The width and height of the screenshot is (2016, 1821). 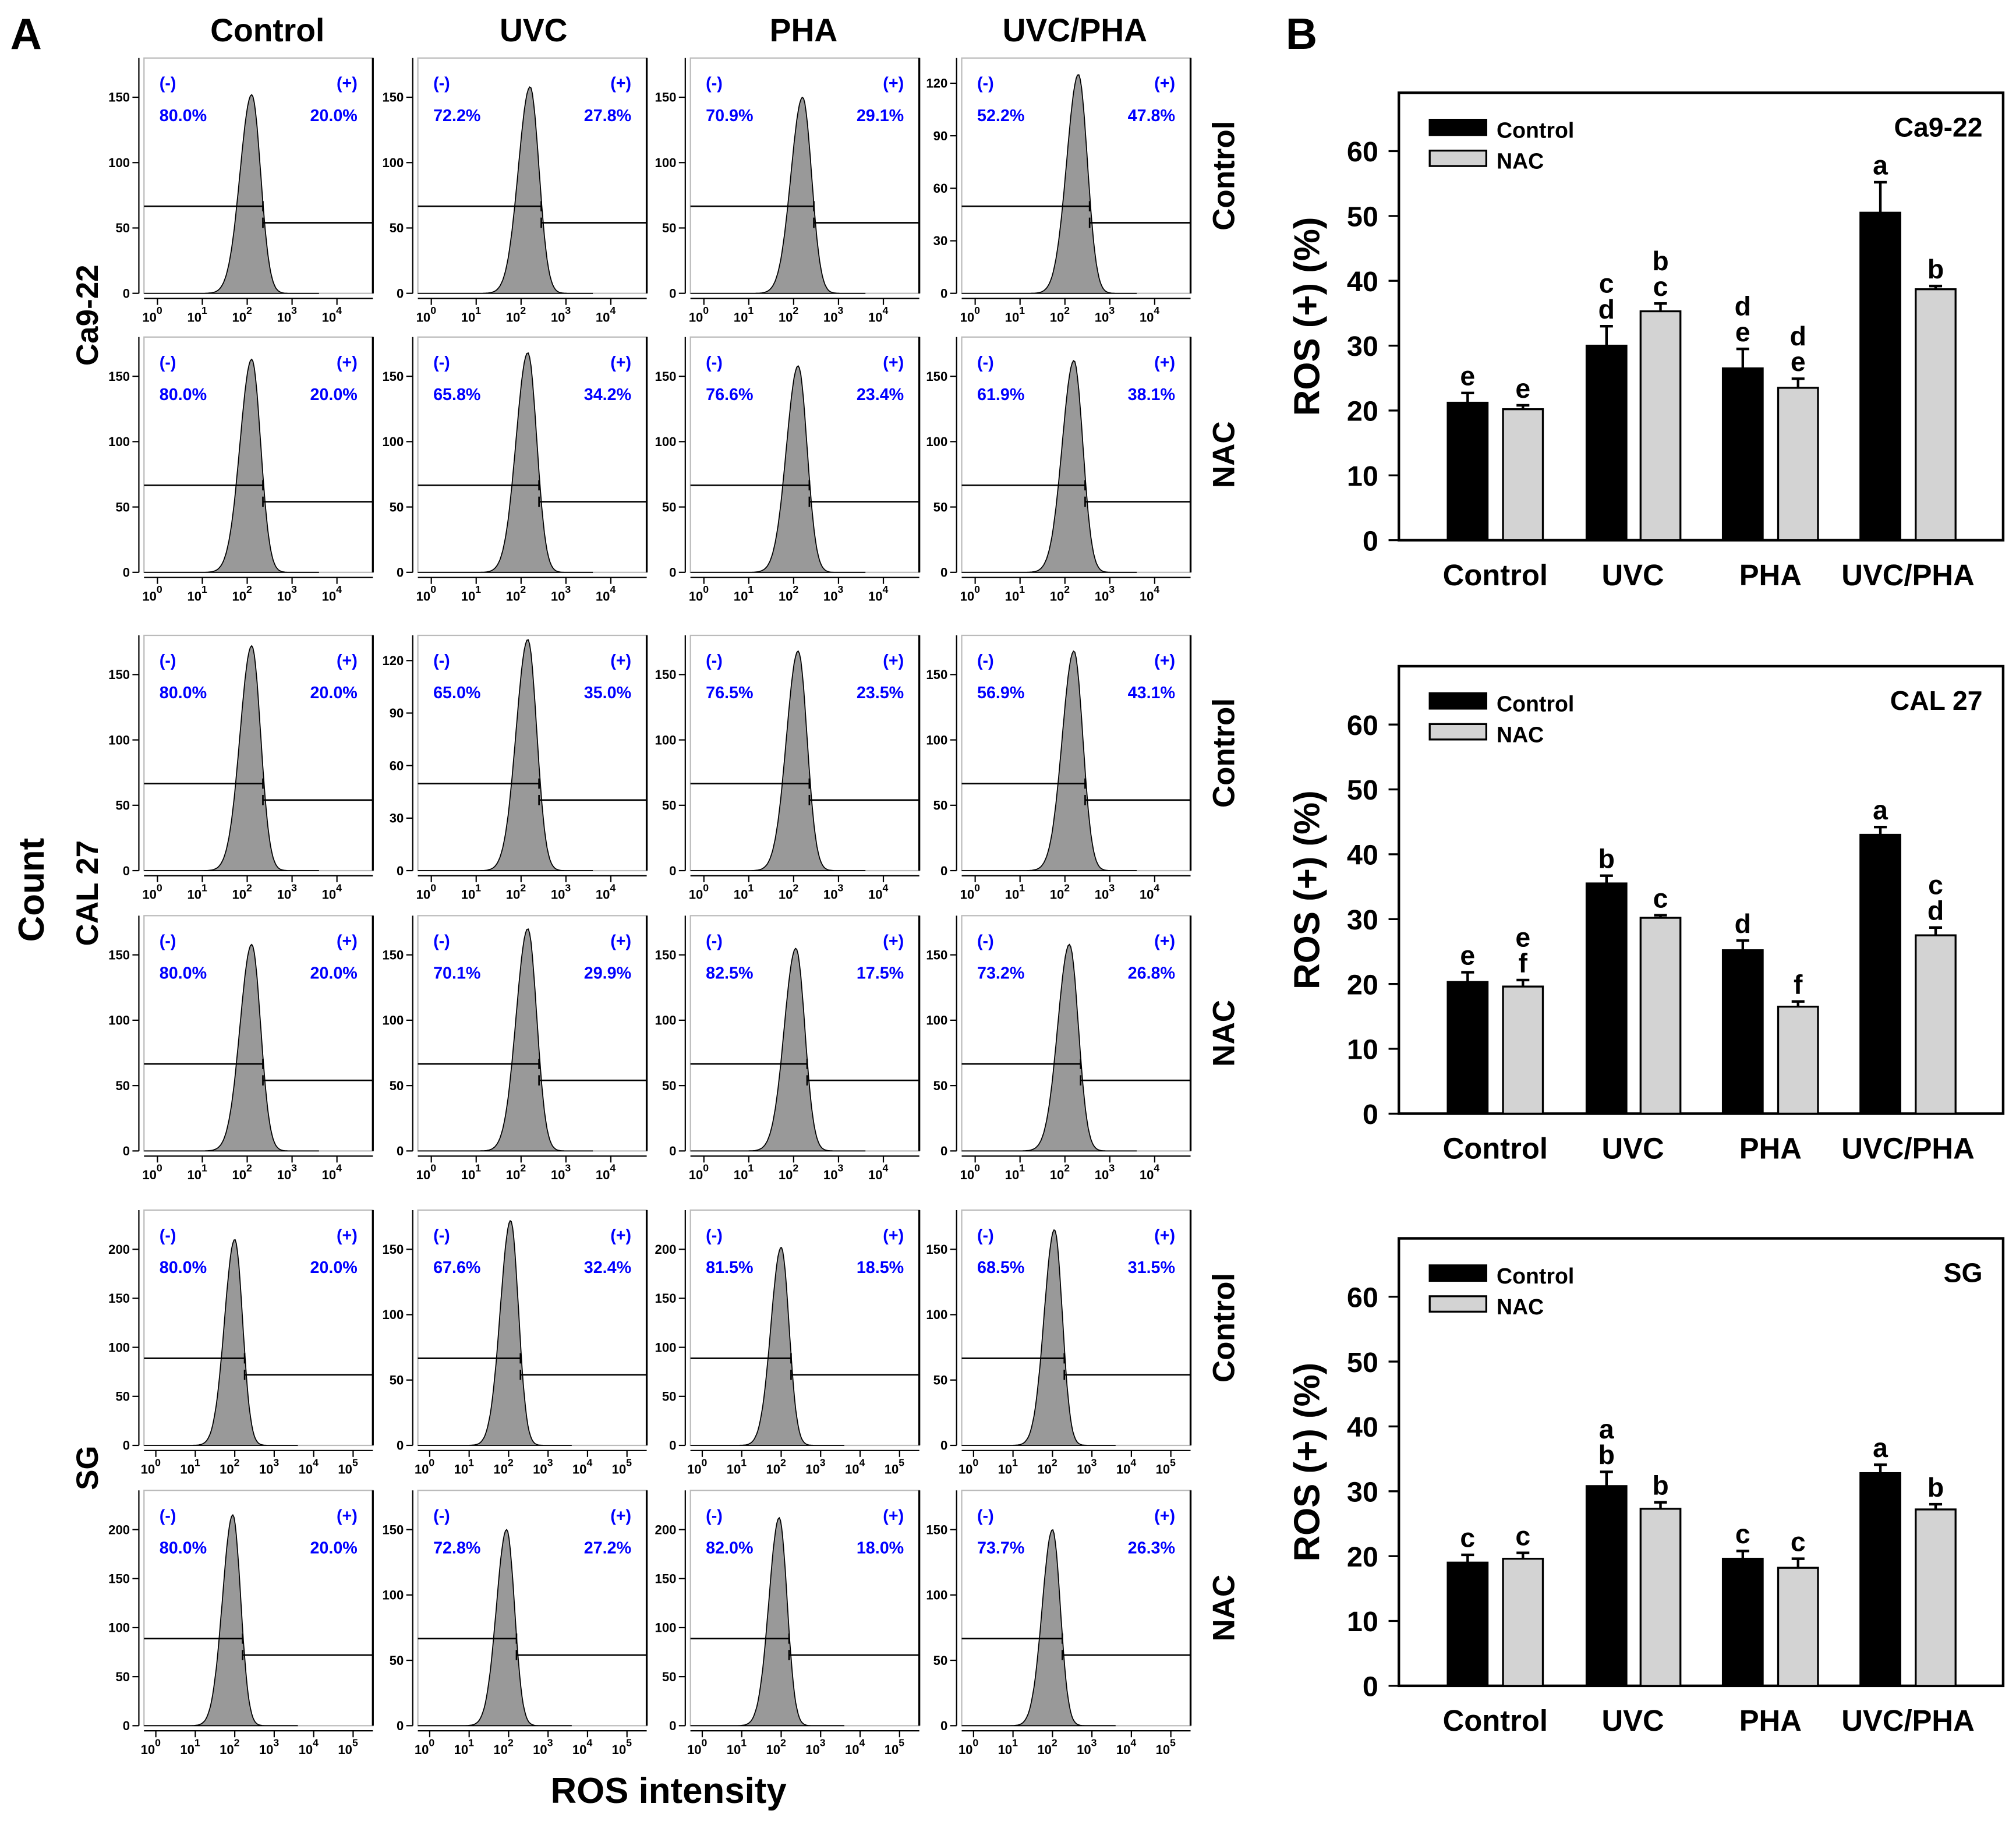 What do you see at coordinates (1798, 984) in the screenshot?
I see `significance-letter: f` at bounding box center [1798, 984].